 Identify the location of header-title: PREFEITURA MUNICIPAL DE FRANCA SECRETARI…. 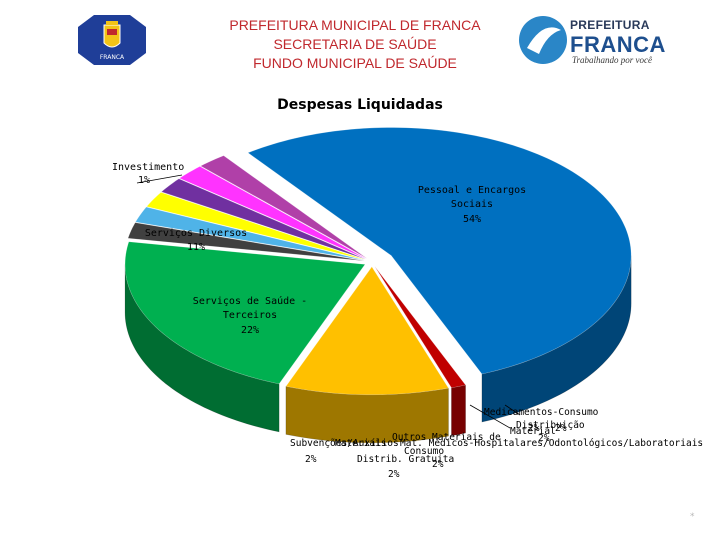
(355, 44).